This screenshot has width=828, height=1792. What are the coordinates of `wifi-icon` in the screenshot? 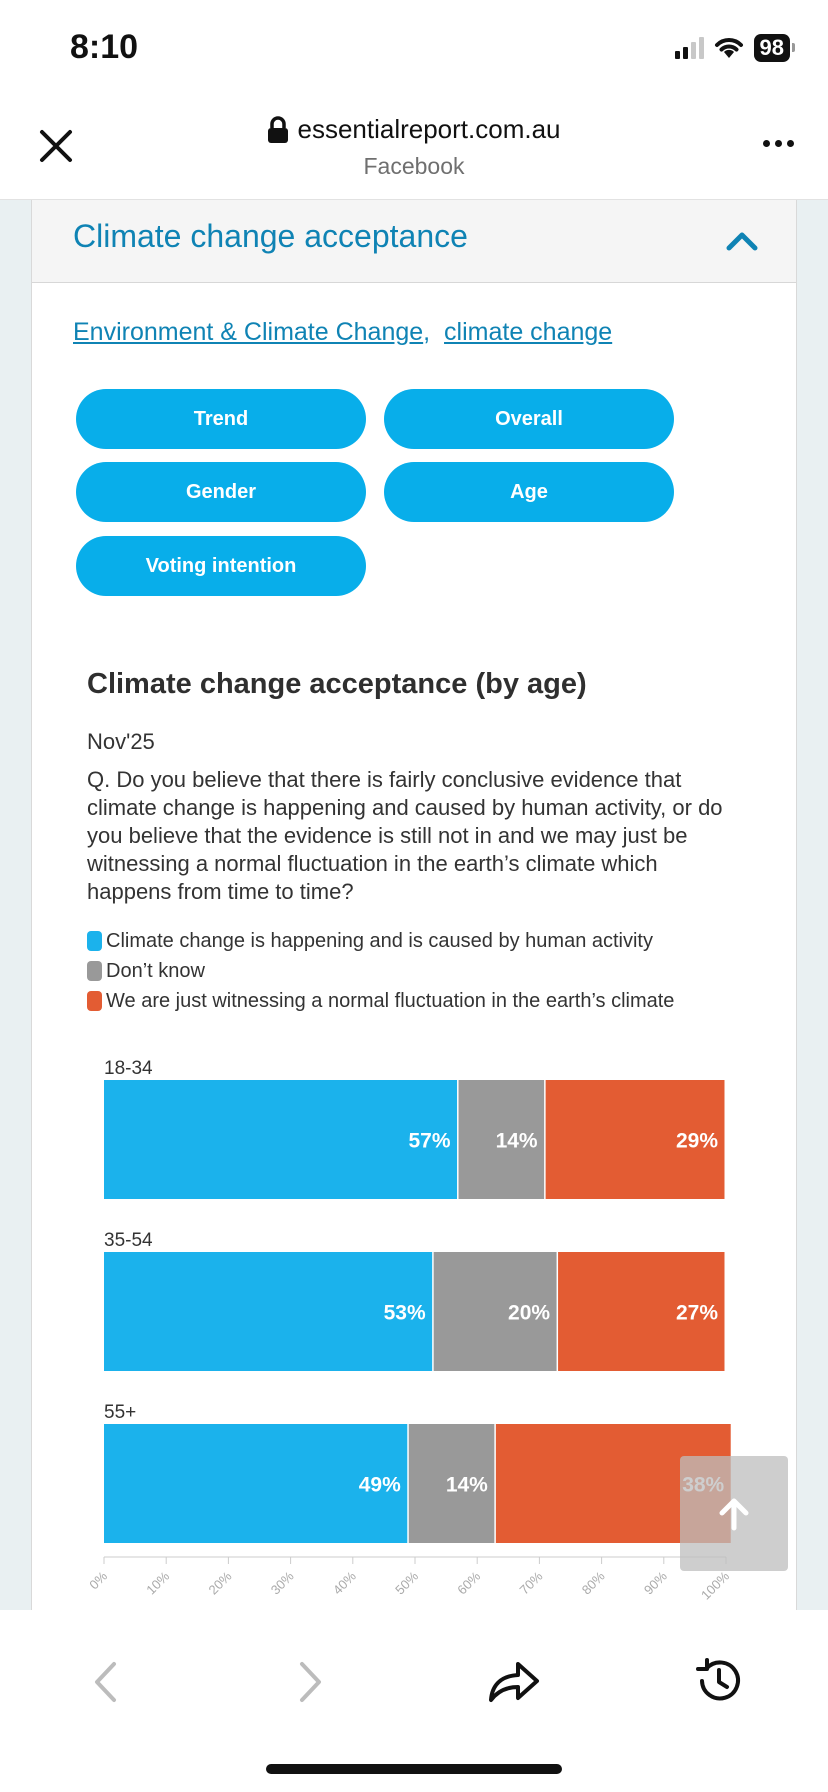 It's located at (729, 48).